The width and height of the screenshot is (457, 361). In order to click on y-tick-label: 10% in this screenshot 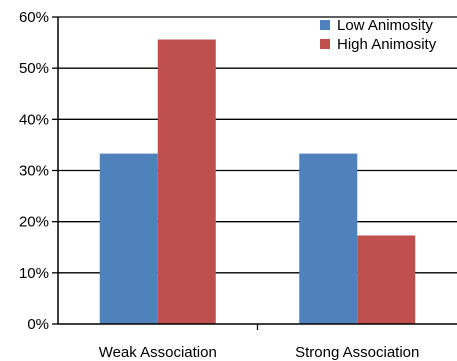, I will do `click(34, 273)`.